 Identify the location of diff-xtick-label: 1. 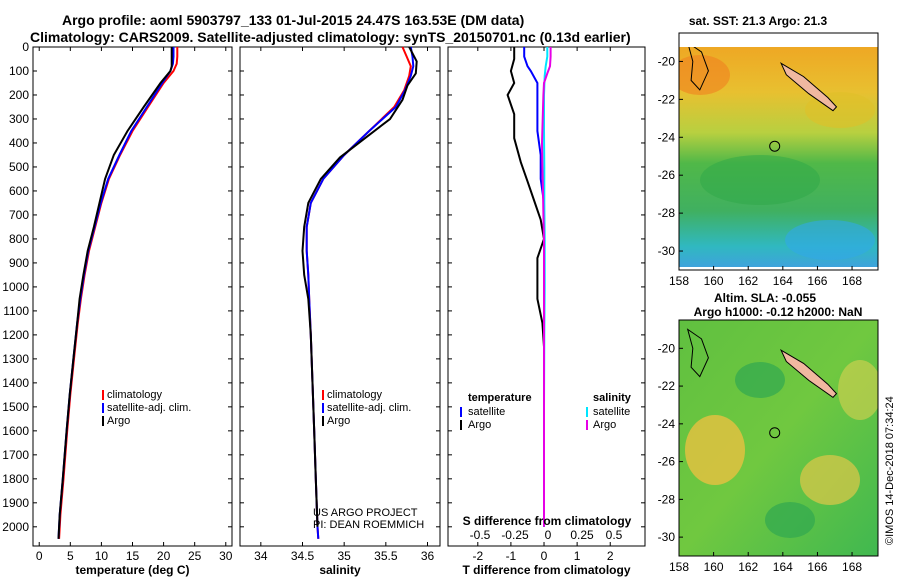
(577, 556).